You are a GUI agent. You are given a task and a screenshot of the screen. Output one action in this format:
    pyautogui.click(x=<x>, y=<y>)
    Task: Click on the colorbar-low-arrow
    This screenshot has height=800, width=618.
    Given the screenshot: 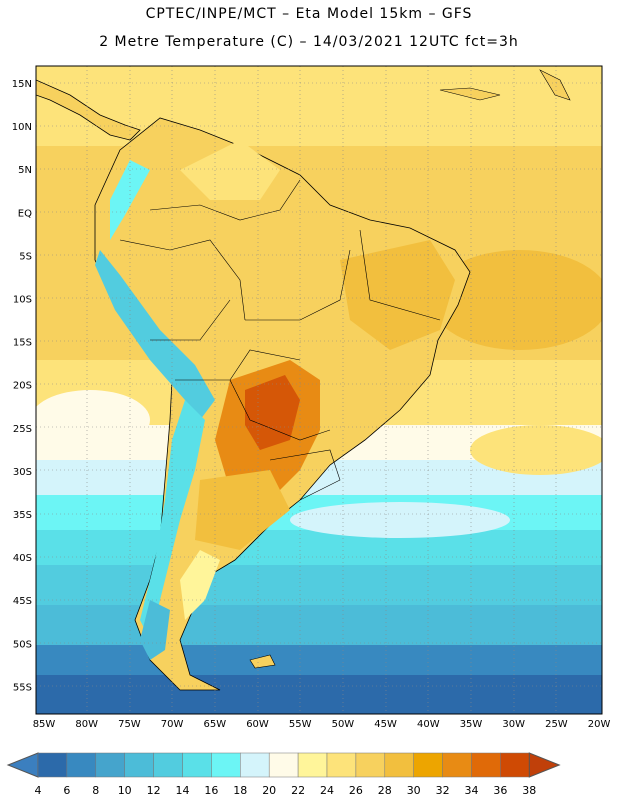 What is the action you would take?
    pyautogui.click(x=22, y=765)
    